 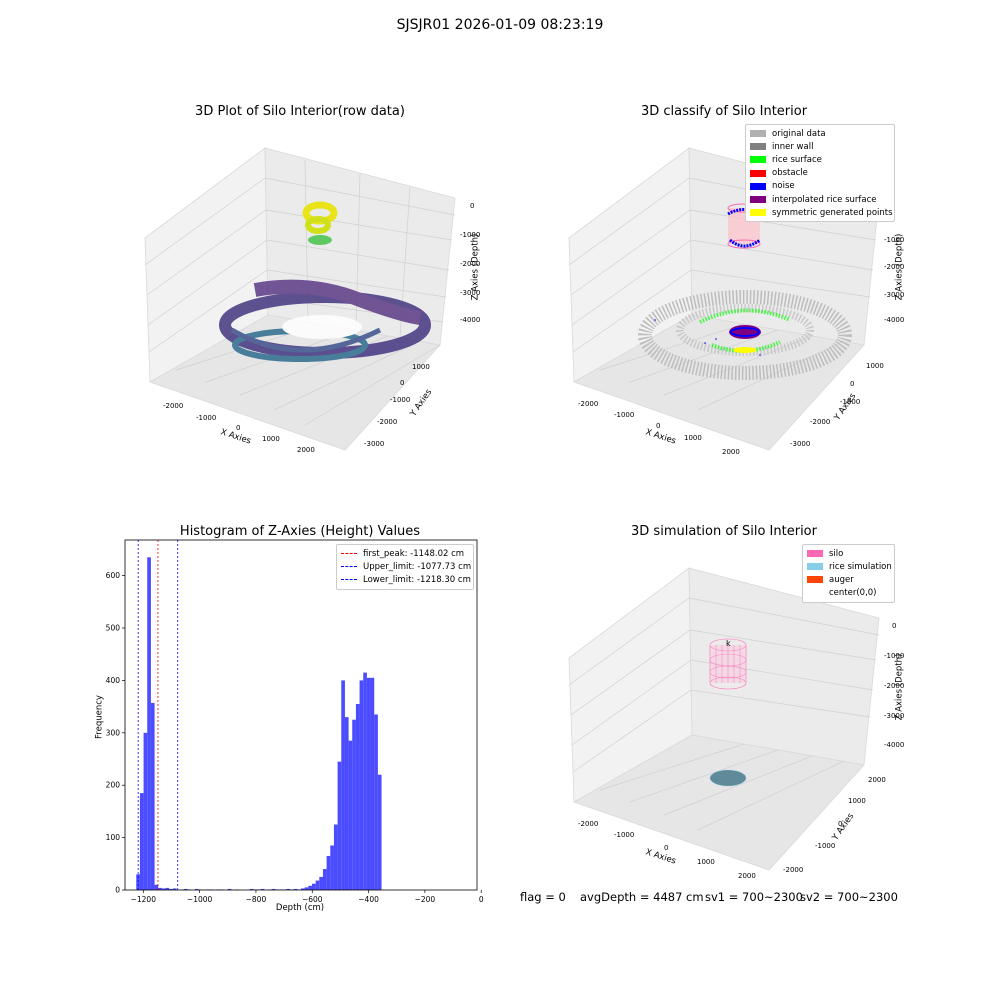 I want to click on histogram-xlabel: Depth (cm), so click(x=300, y=908).